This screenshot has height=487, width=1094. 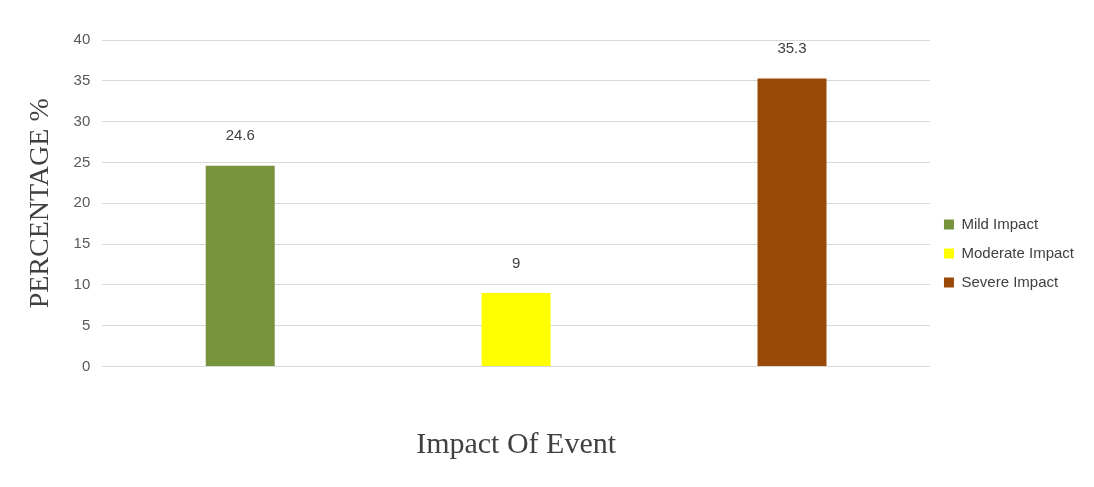 I want to click on data-label: 35.3, so click(x=792, y=48).